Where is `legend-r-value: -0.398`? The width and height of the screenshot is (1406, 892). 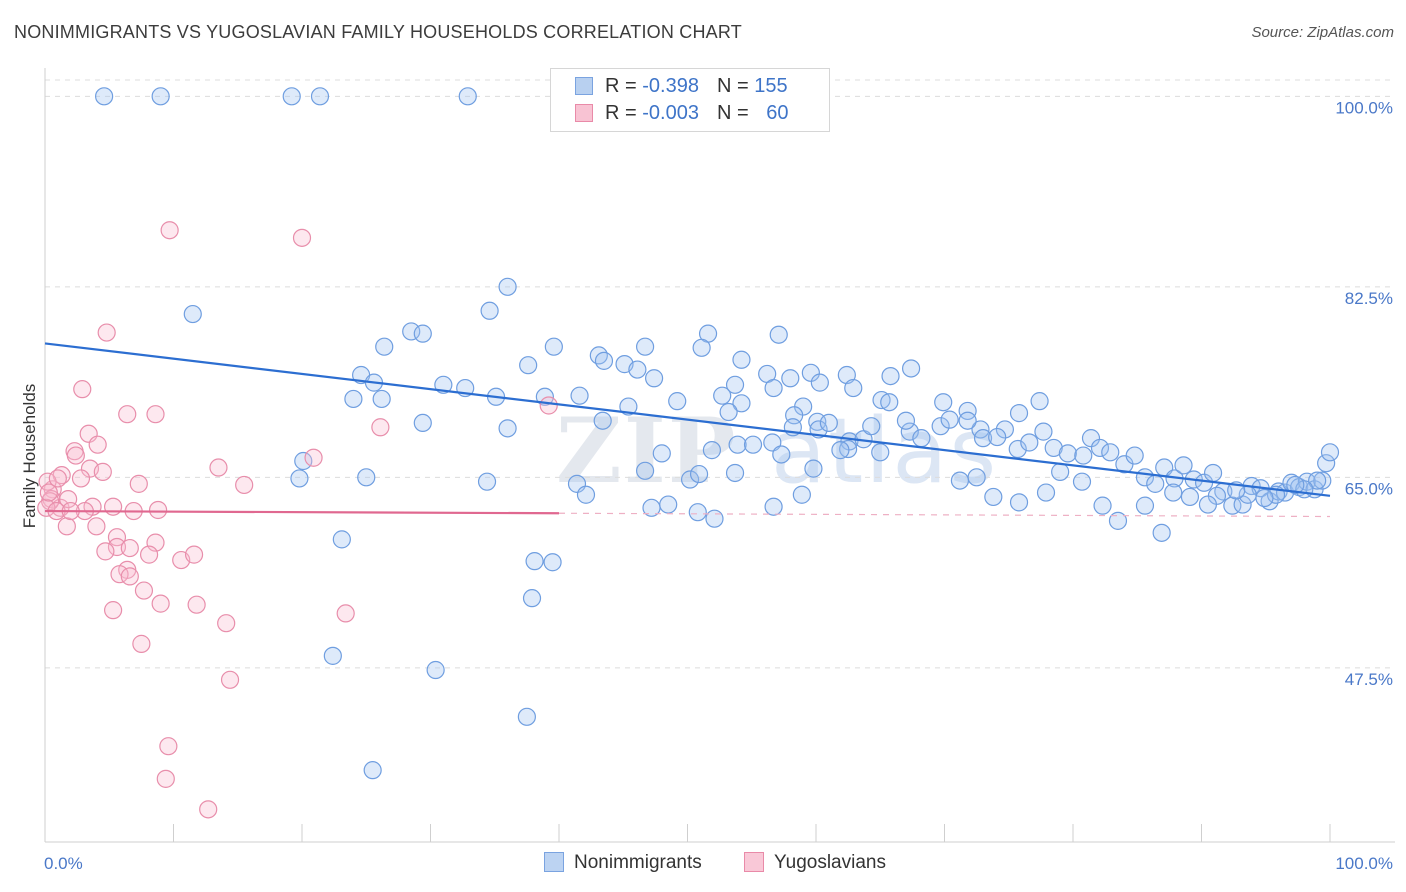
legend-r-value: -0.398 is located at coordinates (670, 86).